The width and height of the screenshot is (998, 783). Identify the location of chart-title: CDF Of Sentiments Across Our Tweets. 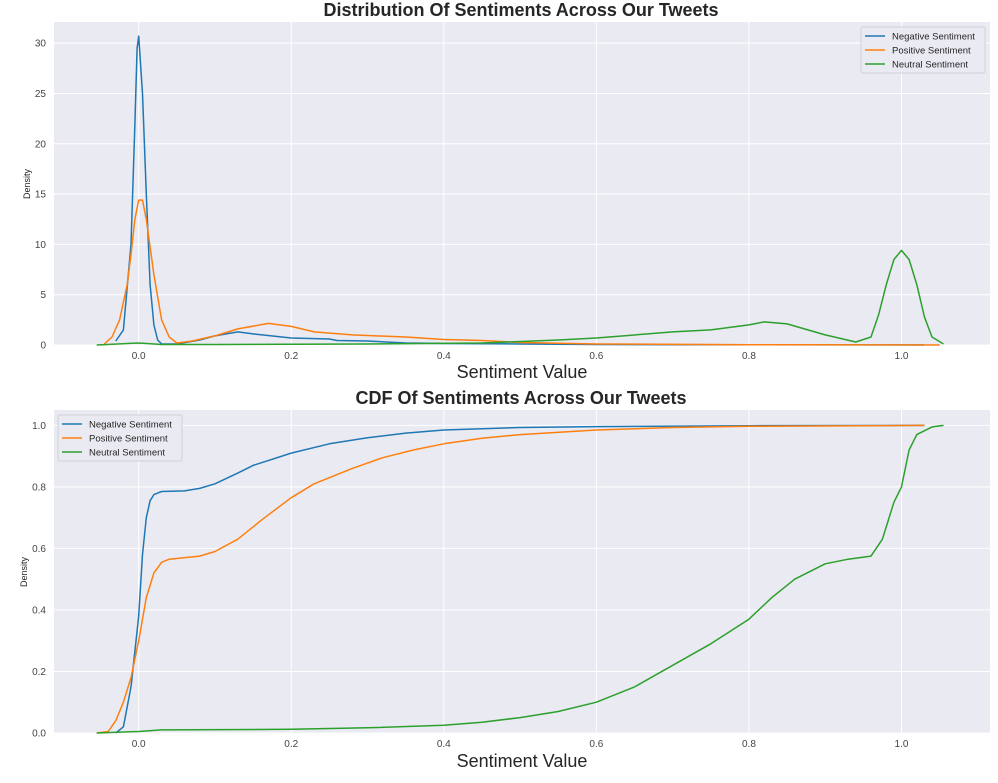
(520, 398).